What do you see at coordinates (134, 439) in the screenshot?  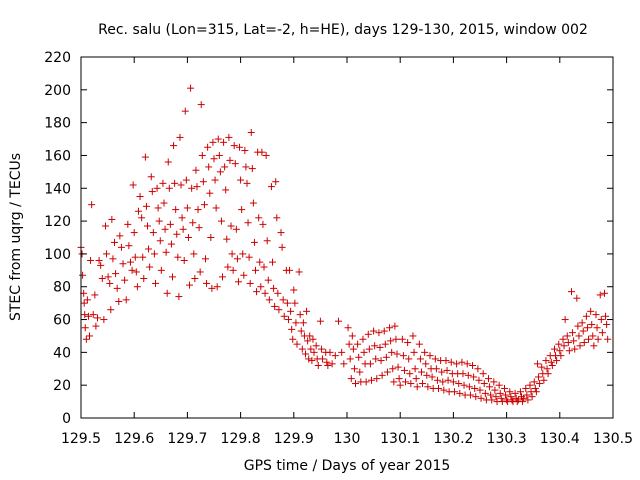 I see `x-tick-label: 129.6` at bounding box center [134, 439].